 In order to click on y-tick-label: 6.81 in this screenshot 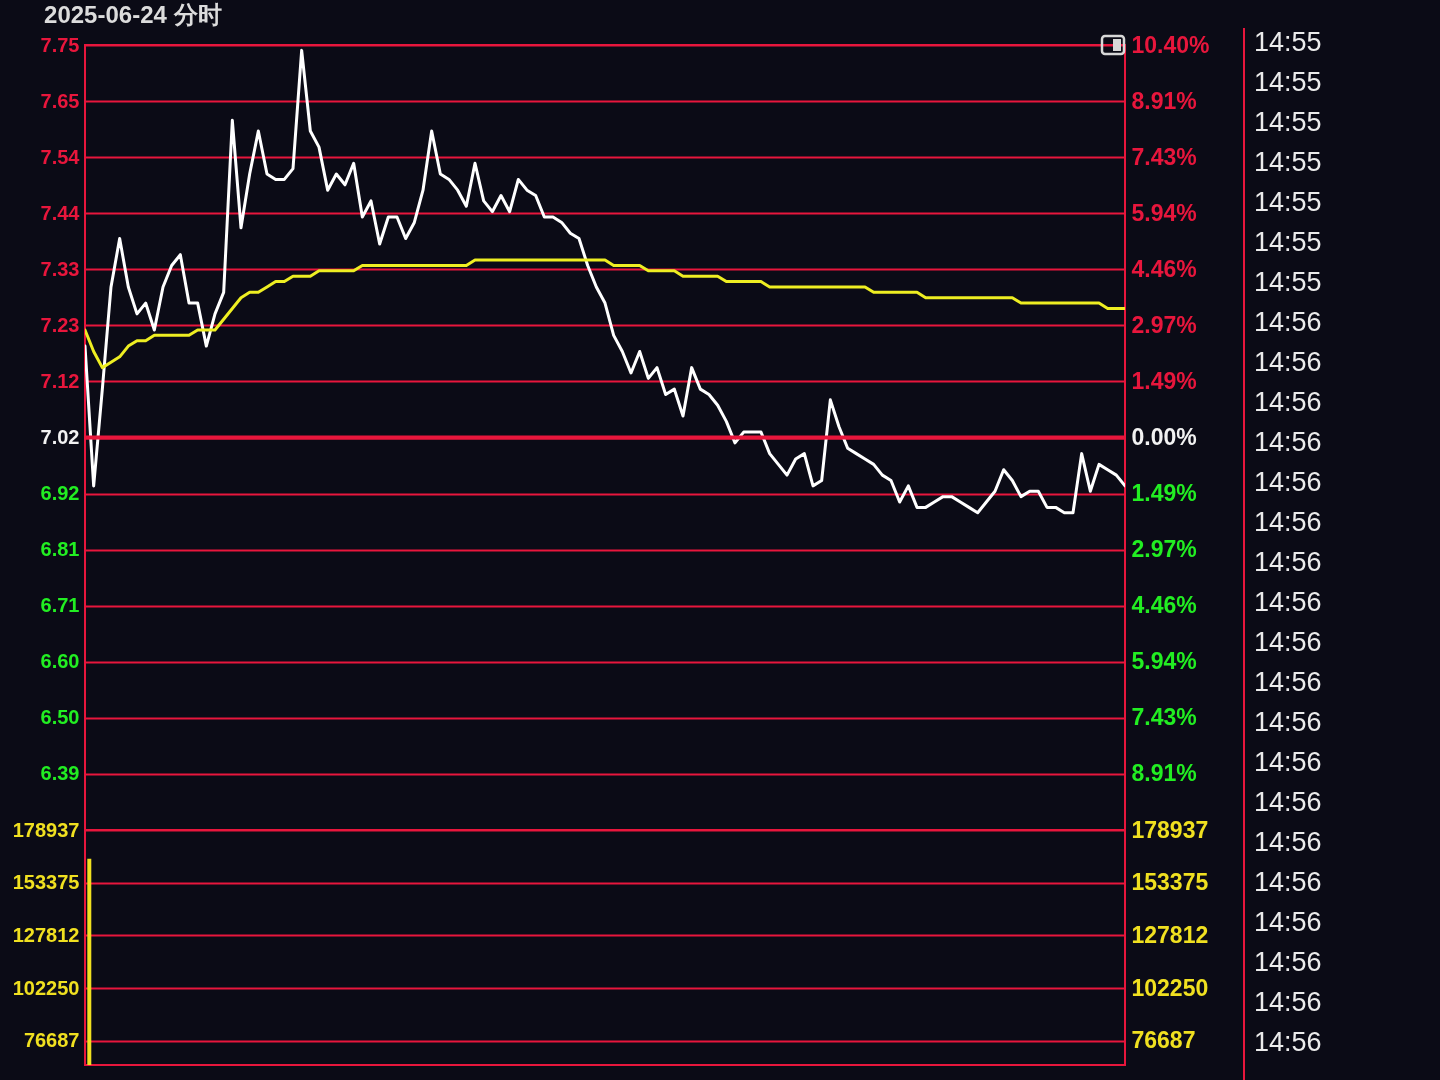, I will do `click(60, 549)`.